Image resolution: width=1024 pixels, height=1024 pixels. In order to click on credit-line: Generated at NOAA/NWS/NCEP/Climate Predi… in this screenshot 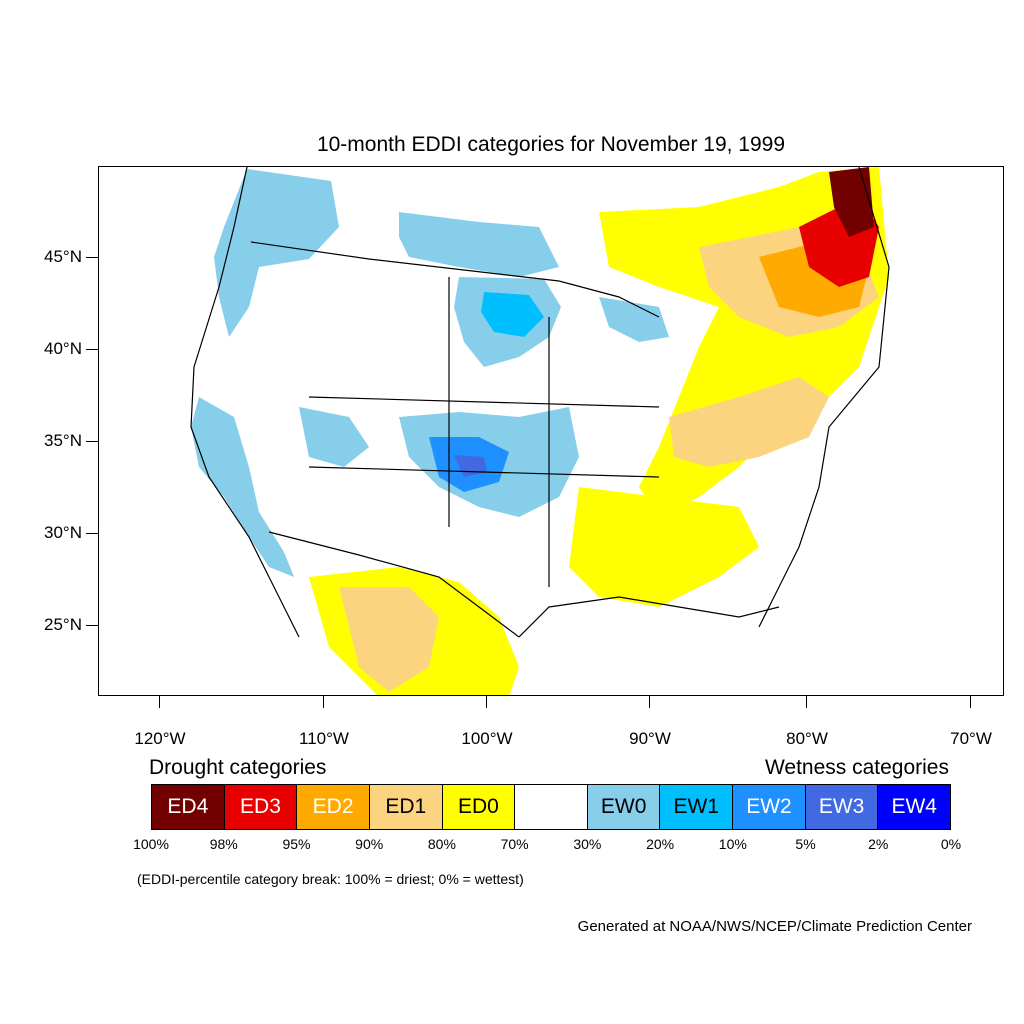, I will do `click(774, 926)`.